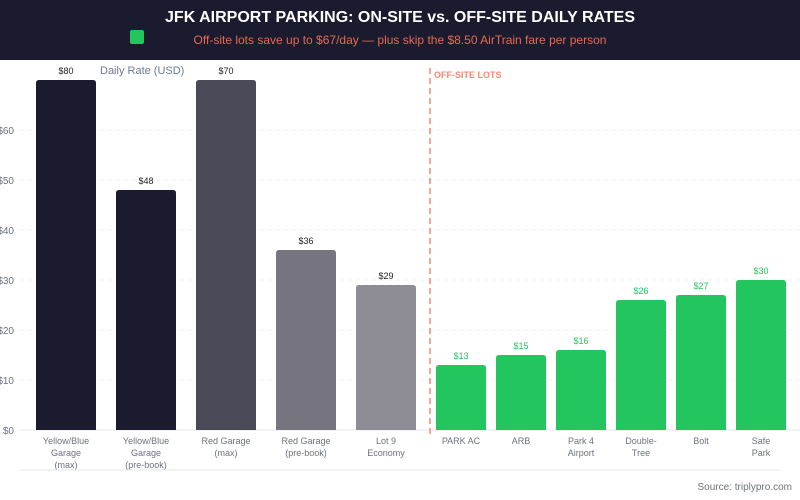  What do you see at coordinates (468, 75) in the screenshot?
I see `off-site-annotation: OFF-SITE LOTS` at bounding box center [468, 75].